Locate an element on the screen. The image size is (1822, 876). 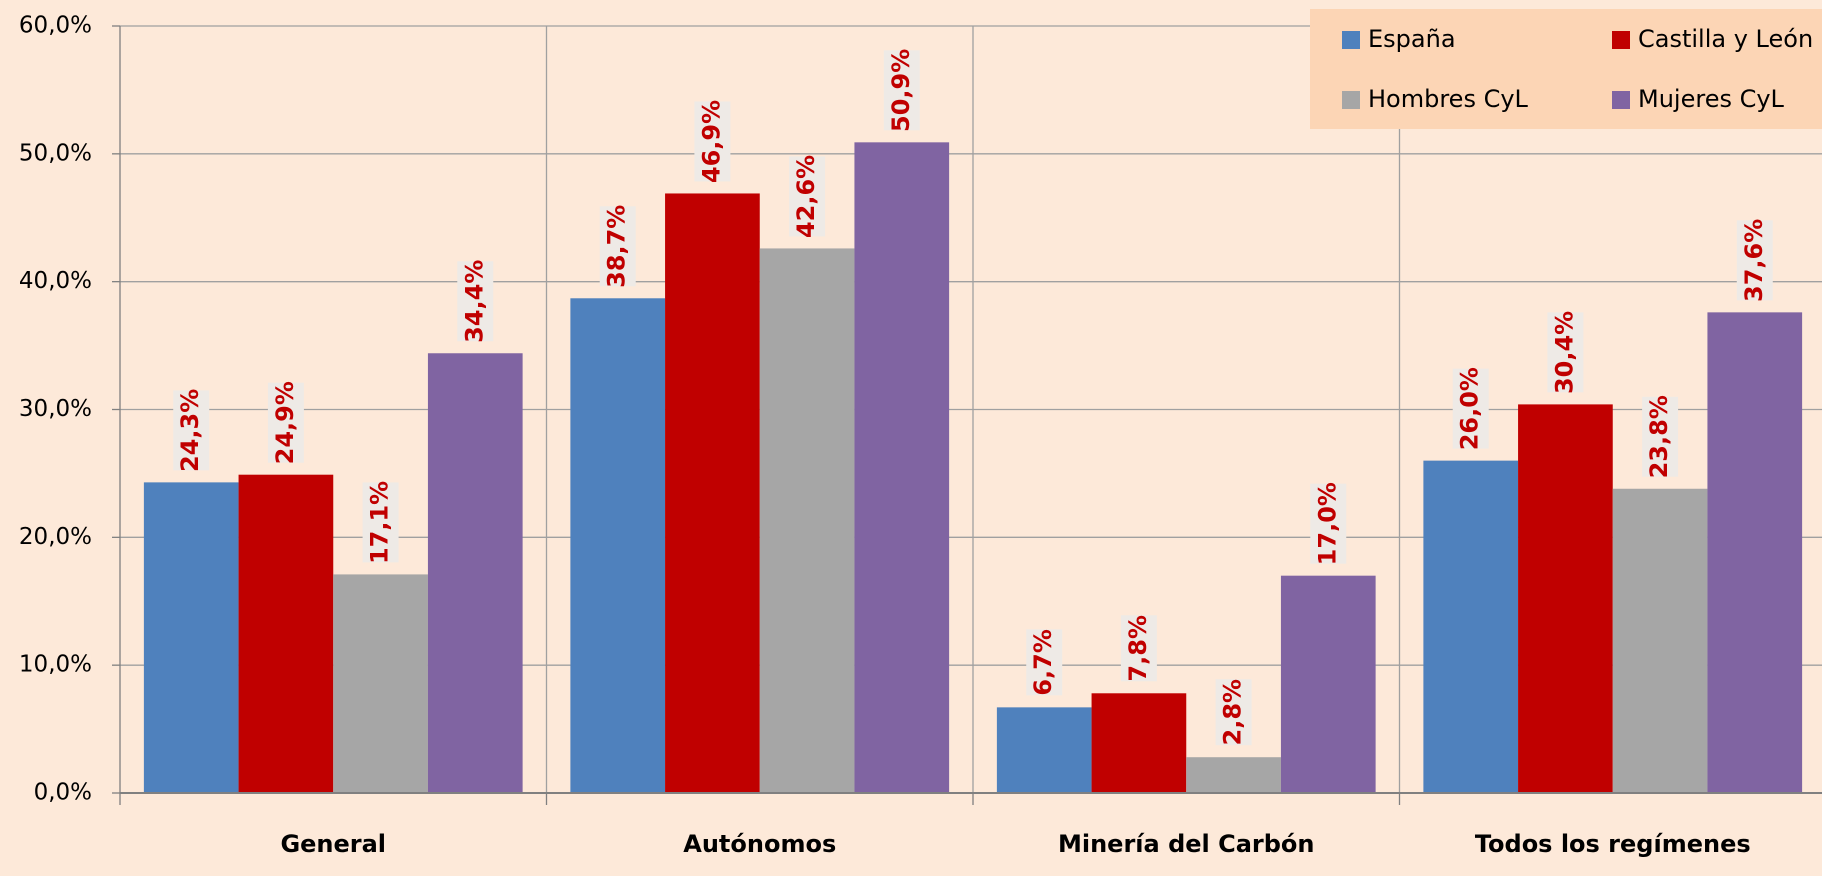
x-tick-label: Minería del Carbón is located at coordinates (1186, 844).